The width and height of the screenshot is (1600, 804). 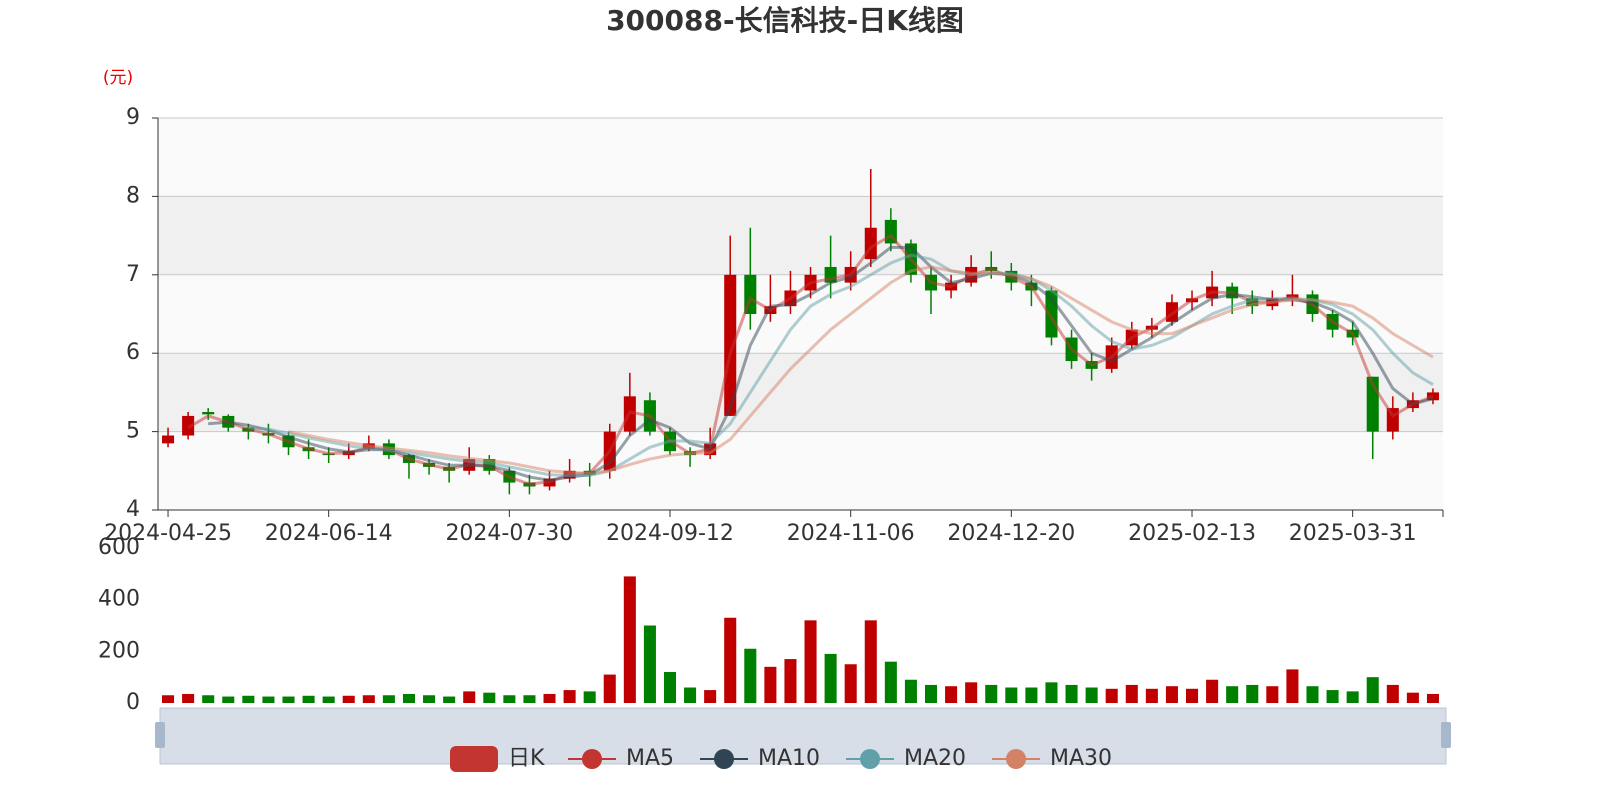 I want to click on legend-item: MA20, so click(x=906, y=758).